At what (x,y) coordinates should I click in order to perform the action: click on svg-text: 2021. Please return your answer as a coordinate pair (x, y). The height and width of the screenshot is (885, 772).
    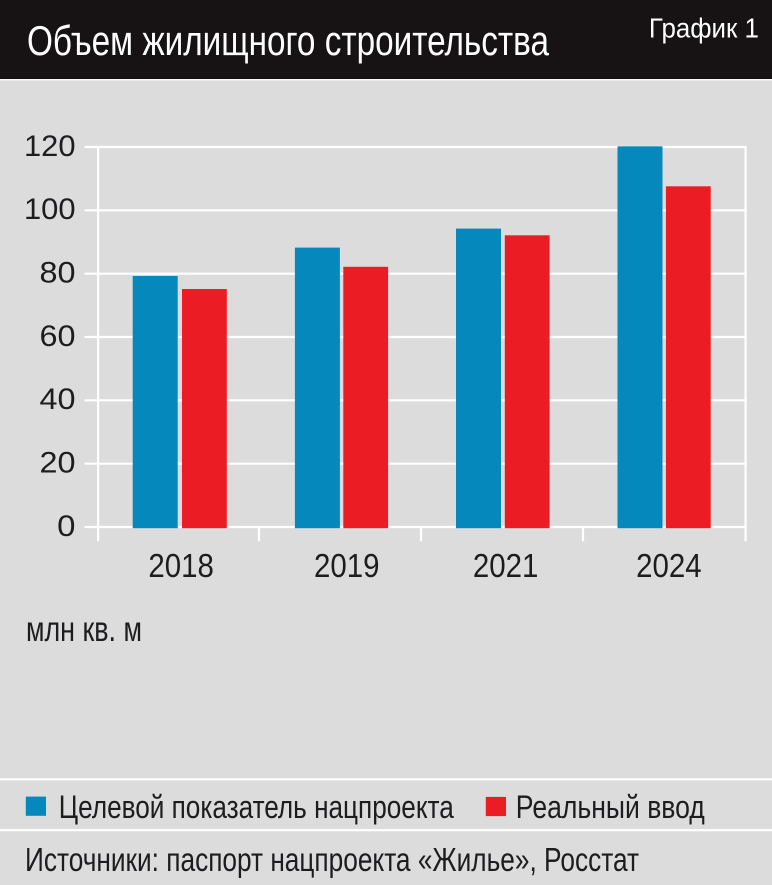
    Looking at the image, I should click on (506, 566).